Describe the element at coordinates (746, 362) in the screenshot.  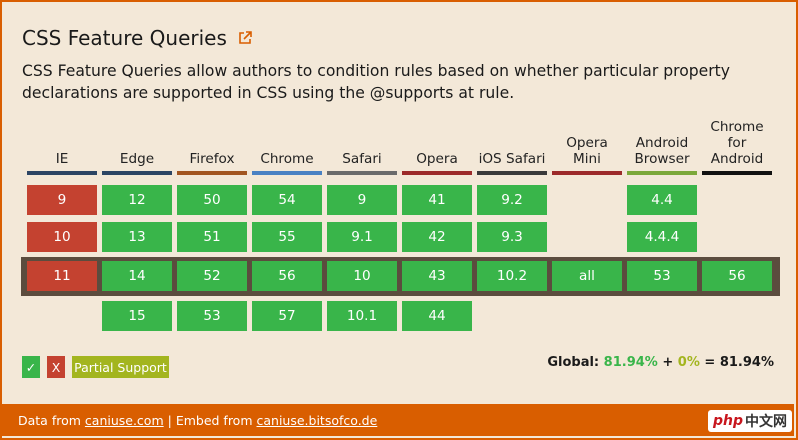
I see `global-total: 81.94%` at that location.